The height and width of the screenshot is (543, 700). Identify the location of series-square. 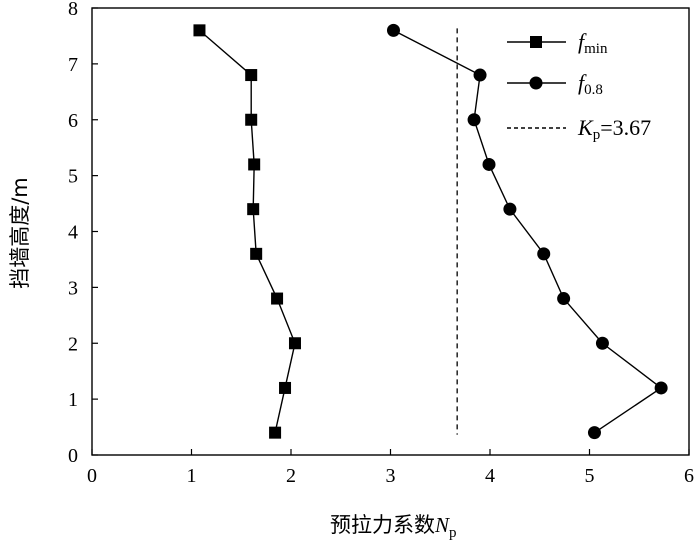
(247, 231).